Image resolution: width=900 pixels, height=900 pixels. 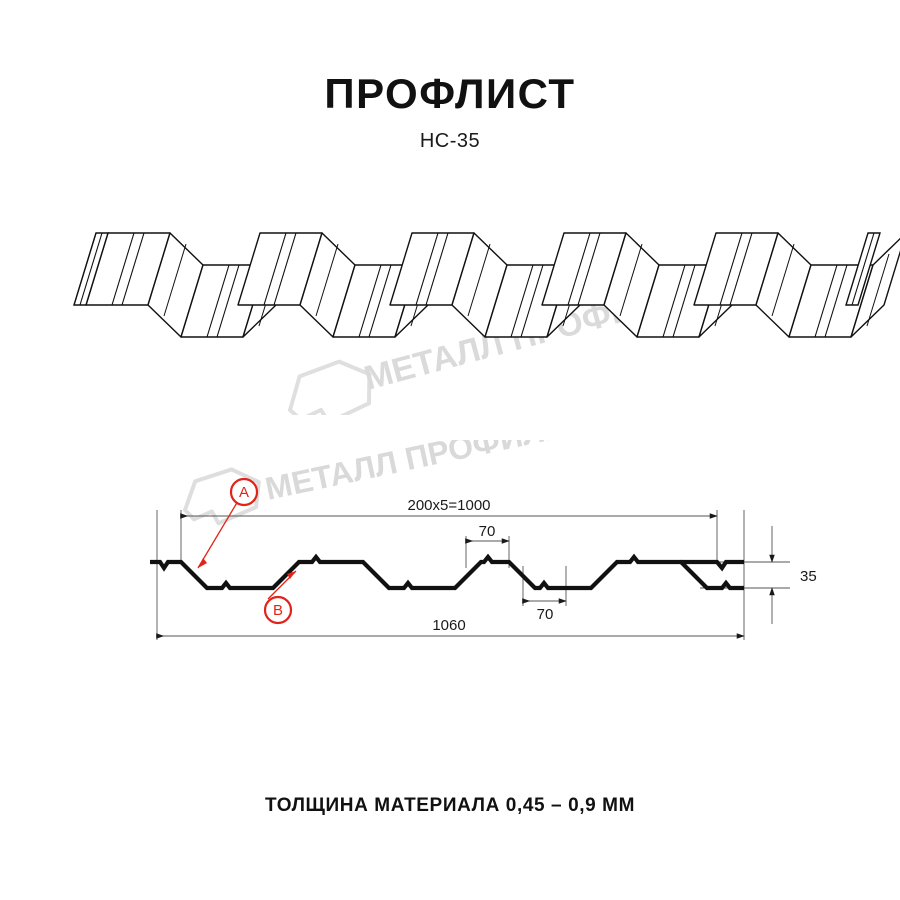 I want to click on right-edge, so click(x=863, y=269).